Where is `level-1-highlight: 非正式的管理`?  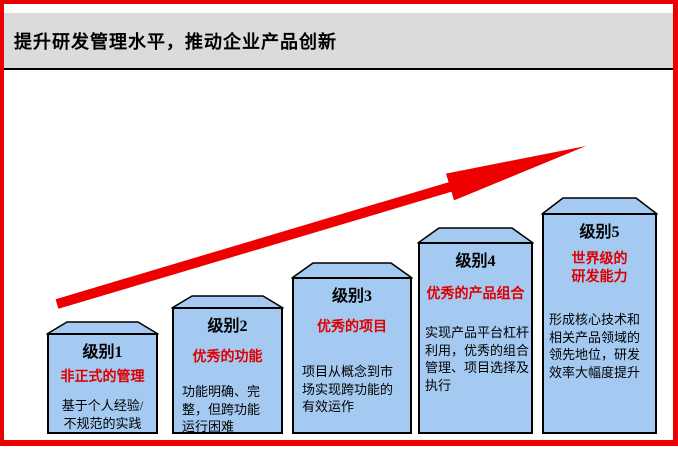 level-1-highlight: 非正式的管理 is located at coordinates (102, 377).